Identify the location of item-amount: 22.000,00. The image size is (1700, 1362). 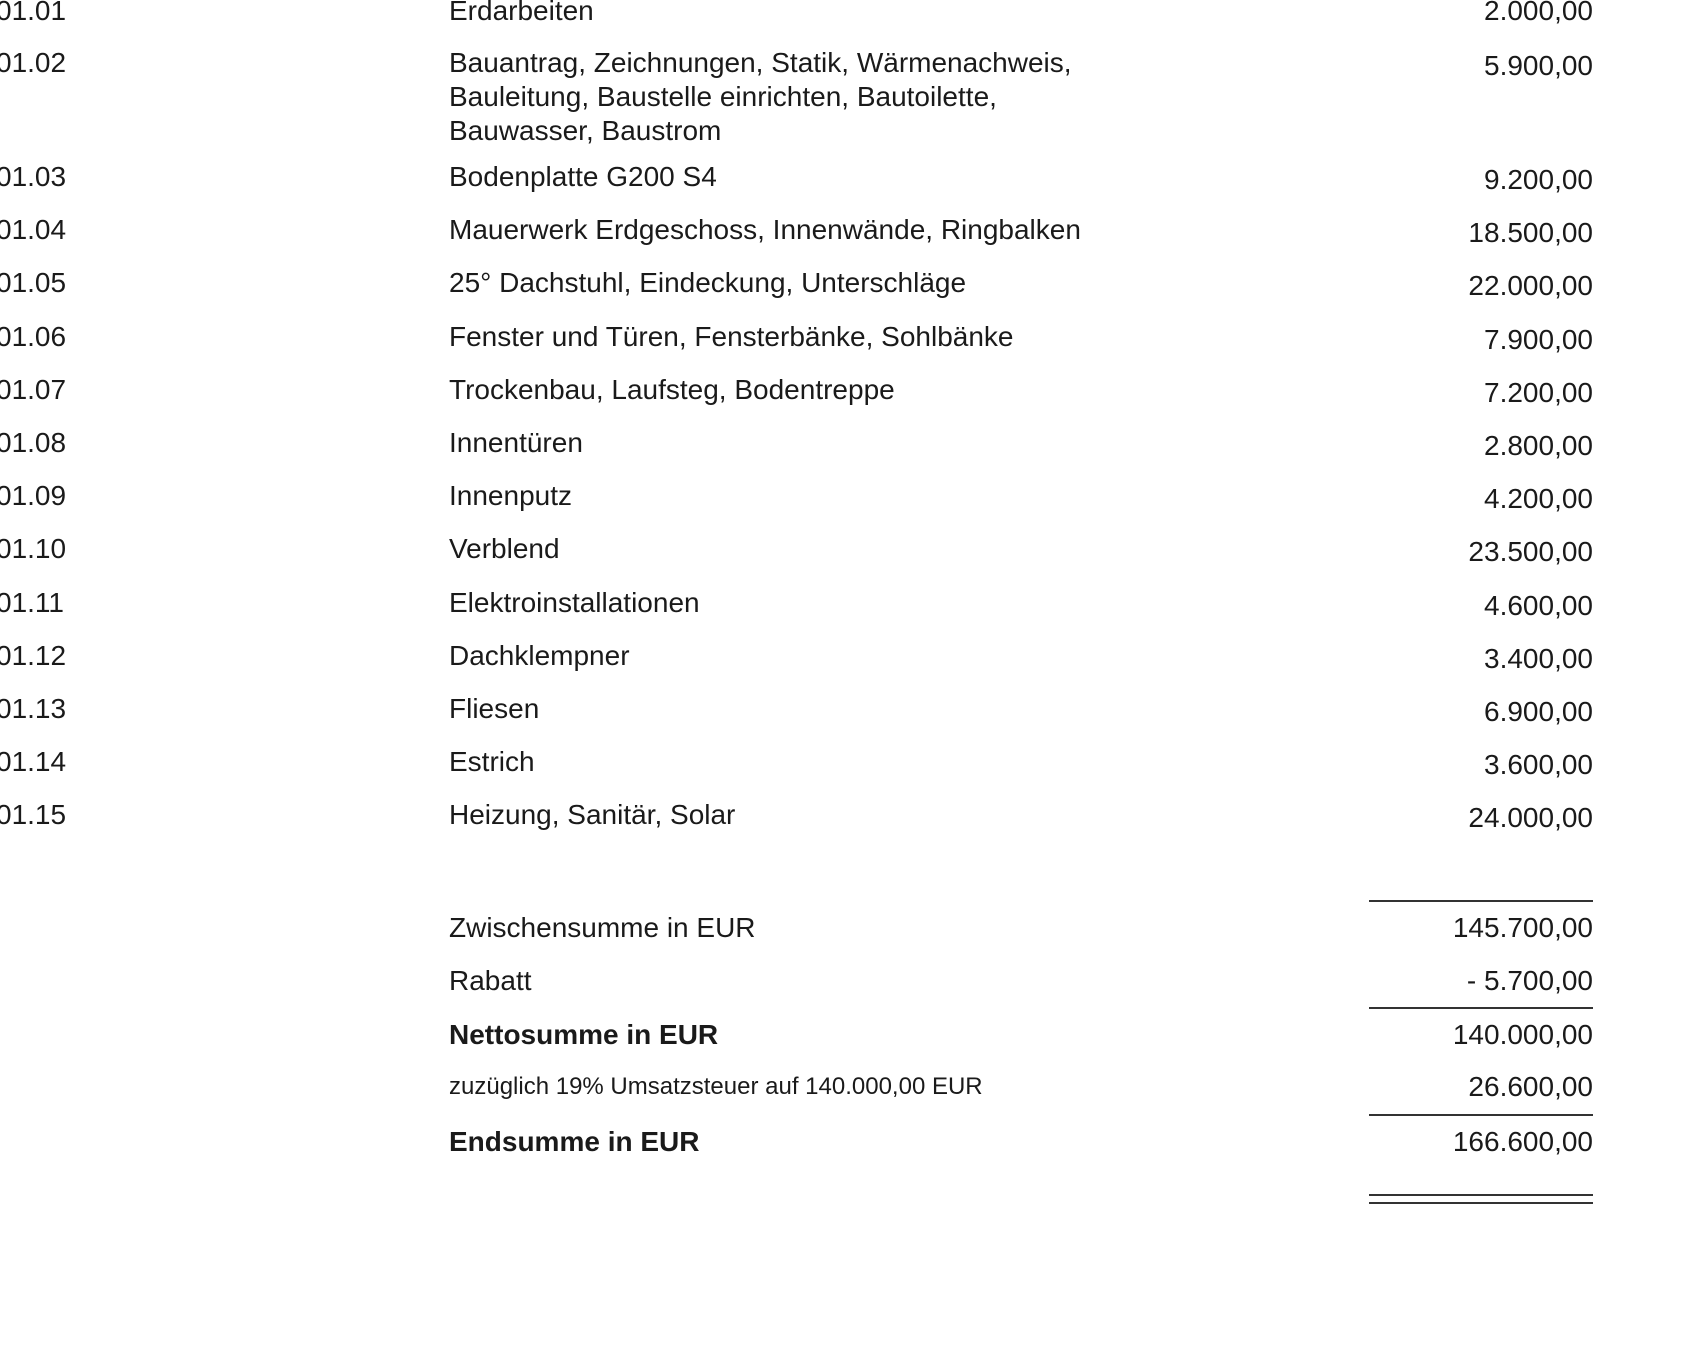
(1530, 286).